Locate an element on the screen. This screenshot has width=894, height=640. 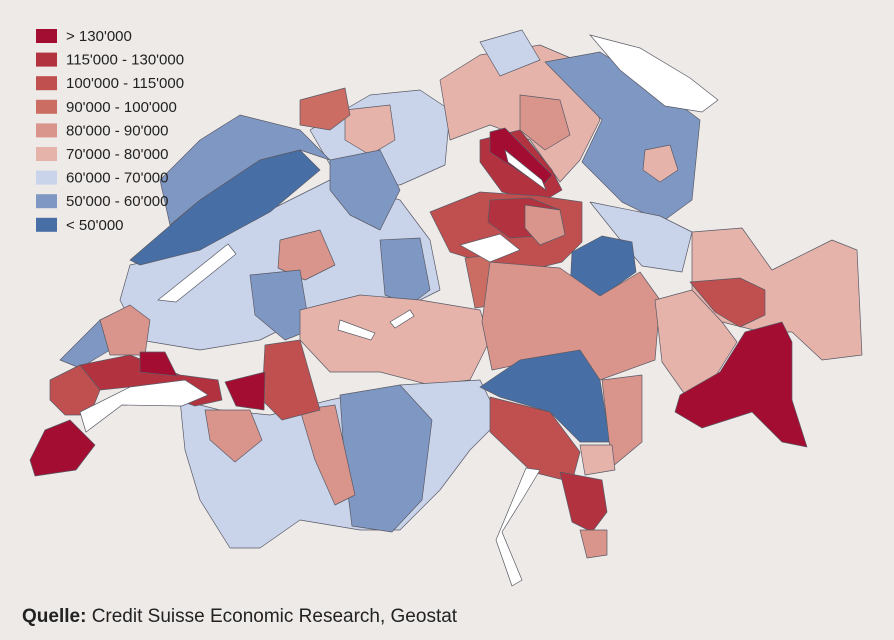
legend-label: 90'000 - 100'000 is located at coordinates (121, 107).